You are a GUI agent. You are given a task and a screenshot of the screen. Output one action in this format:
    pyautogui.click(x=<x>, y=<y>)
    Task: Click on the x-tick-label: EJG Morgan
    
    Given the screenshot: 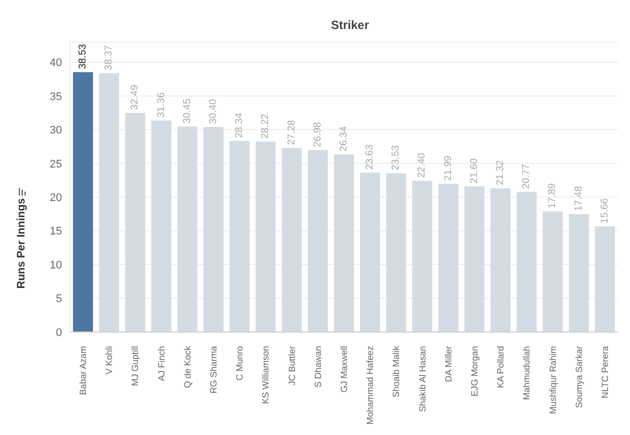 What is the action you would take?
    pyautogui.click(x=474, y=371)
    